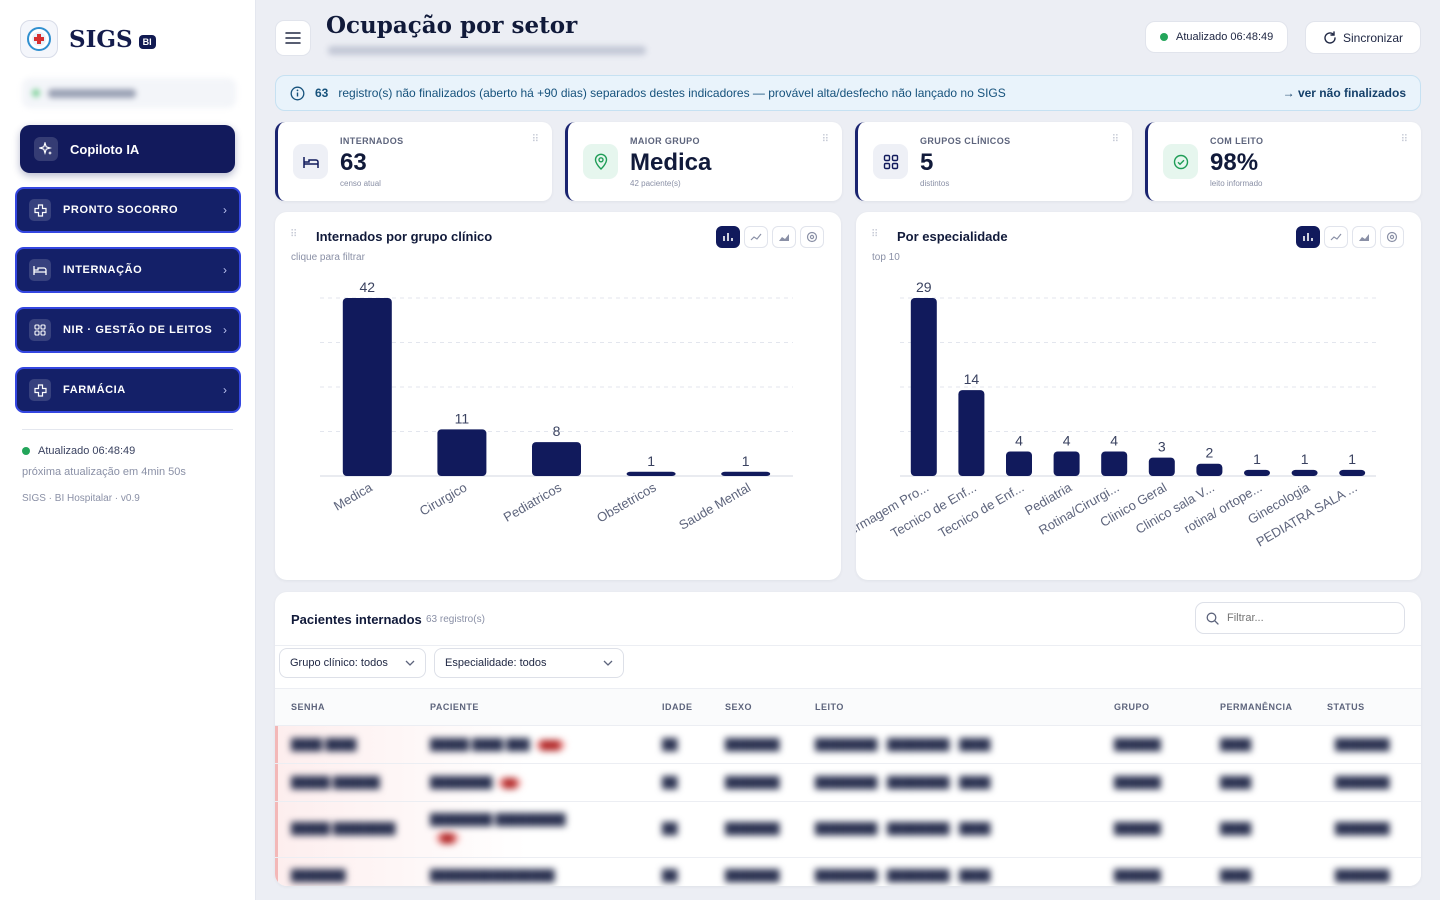 This screenshot has height=900, width=1440. What do you see at coordinates (487, 50) in the screenshot?
I see `page-subtitle` at bounding box center [487, 50].